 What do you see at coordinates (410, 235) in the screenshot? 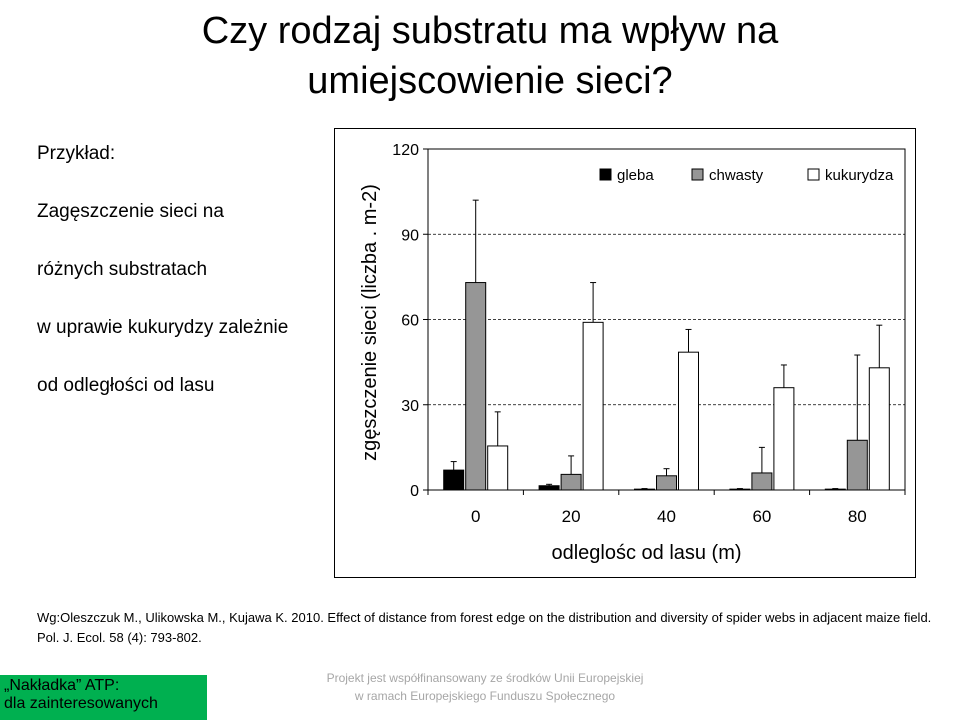
I see `y-tick-label: 90` at bounding box center [410, 235].